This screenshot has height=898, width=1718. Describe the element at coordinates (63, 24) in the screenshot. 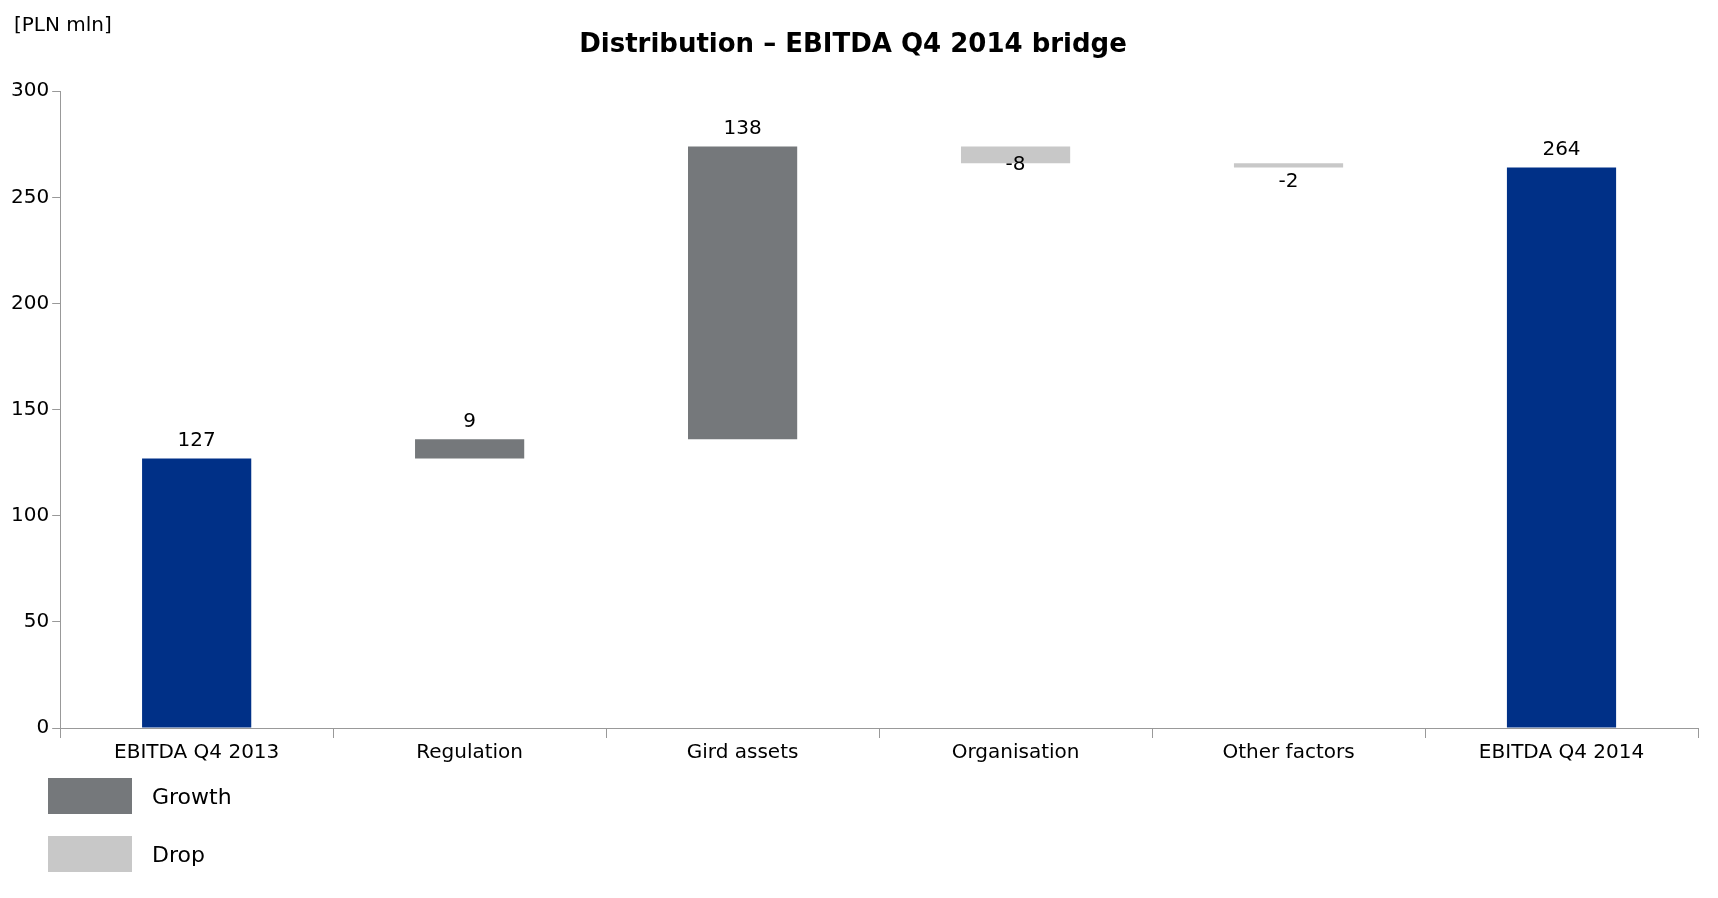

I see `y-axis-title: [PLN mln]` at that location.